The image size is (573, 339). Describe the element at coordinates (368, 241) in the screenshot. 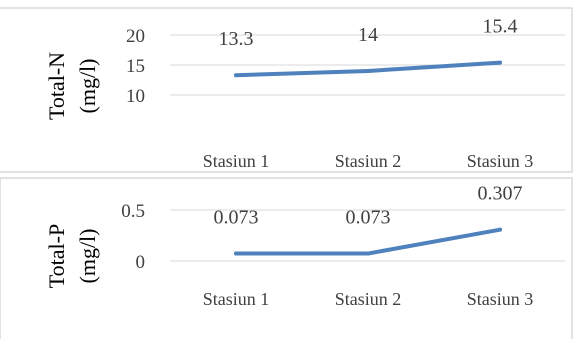

I see `chart-2-series-line` at that location.